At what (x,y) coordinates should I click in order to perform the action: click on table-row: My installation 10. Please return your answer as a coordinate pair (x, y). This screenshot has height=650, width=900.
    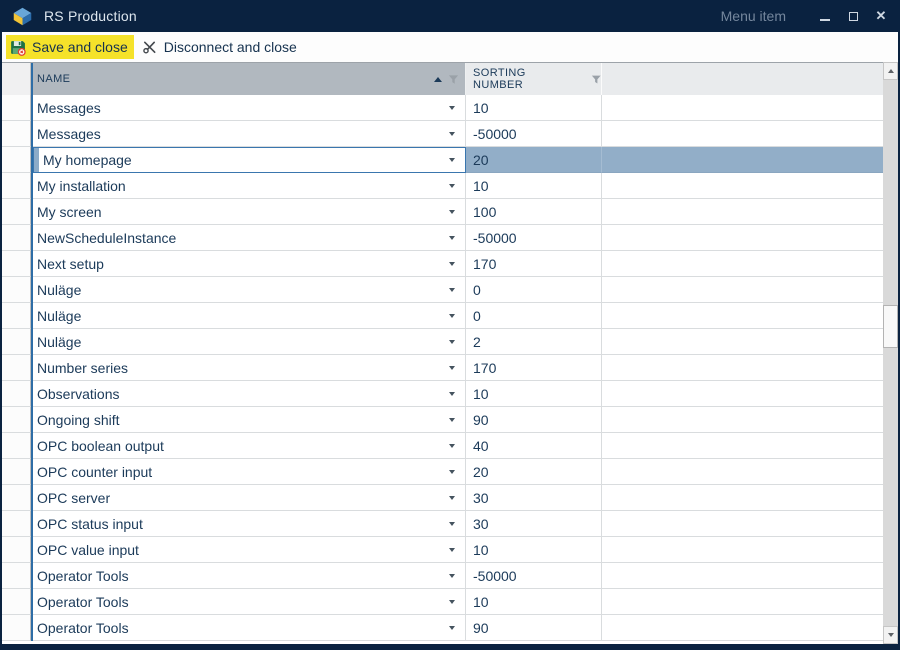
    Looking at the image, I should click on (442, 186).